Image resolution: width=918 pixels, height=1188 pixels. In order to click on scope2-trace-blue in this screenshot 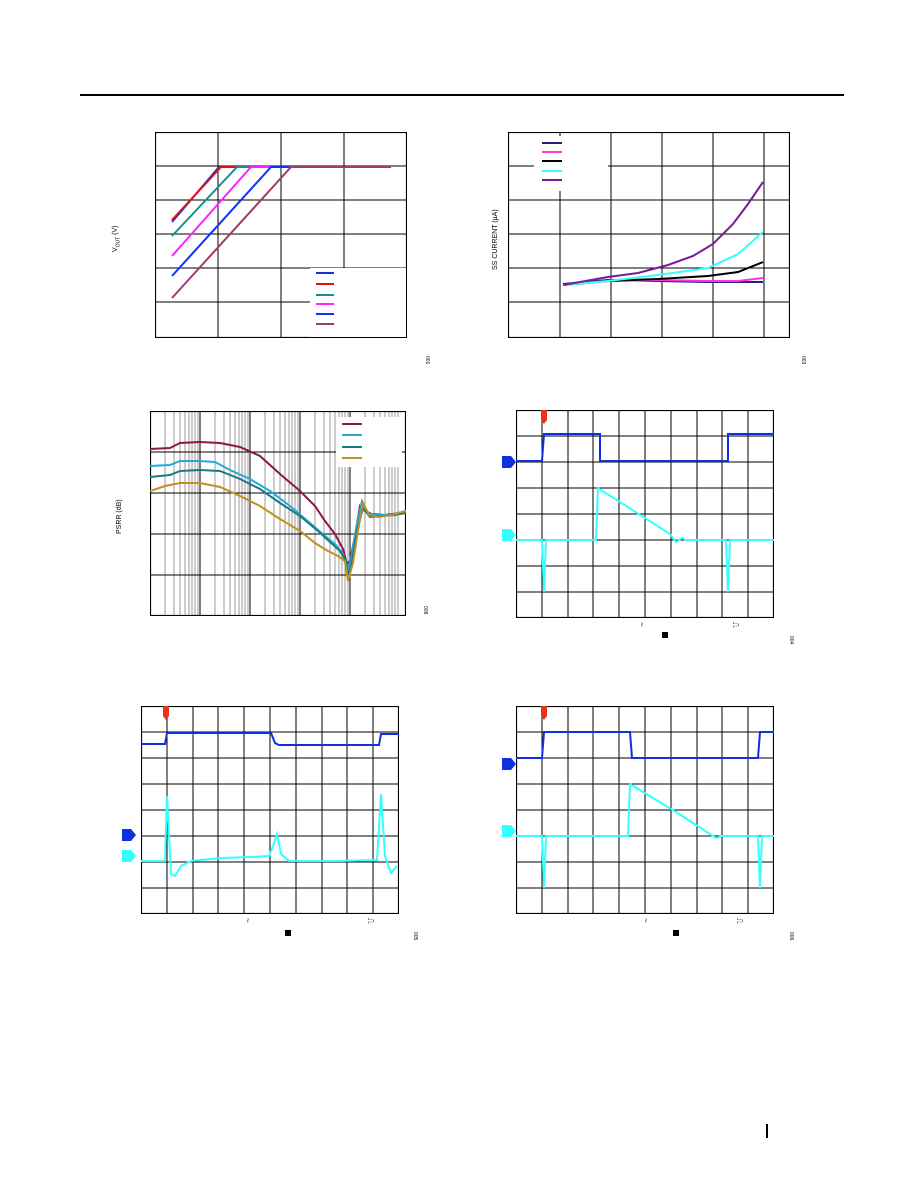, I will do `click(270, 739)`.